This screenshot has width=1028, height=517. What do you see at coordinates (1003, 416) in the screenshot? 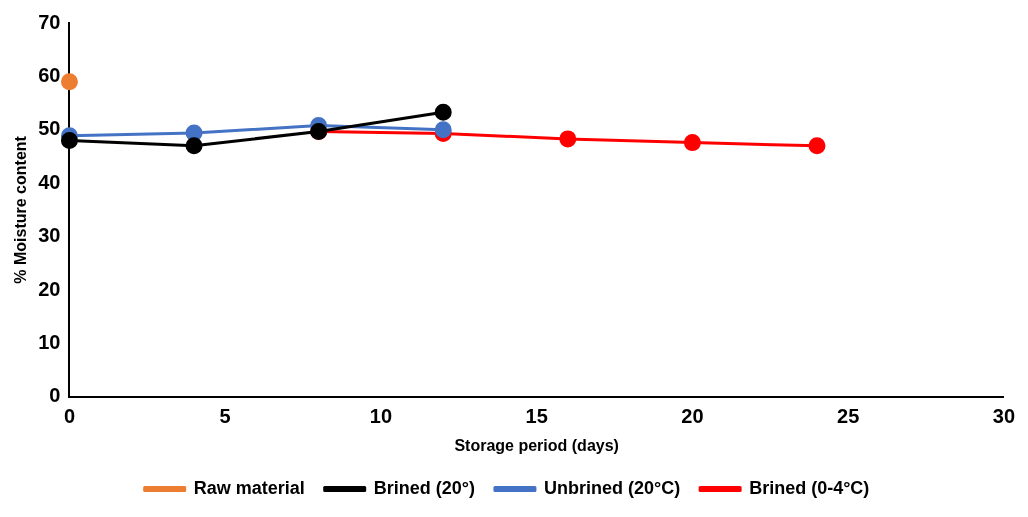
I see `x-tick-label: 30` at bounding box center [1003, 416].